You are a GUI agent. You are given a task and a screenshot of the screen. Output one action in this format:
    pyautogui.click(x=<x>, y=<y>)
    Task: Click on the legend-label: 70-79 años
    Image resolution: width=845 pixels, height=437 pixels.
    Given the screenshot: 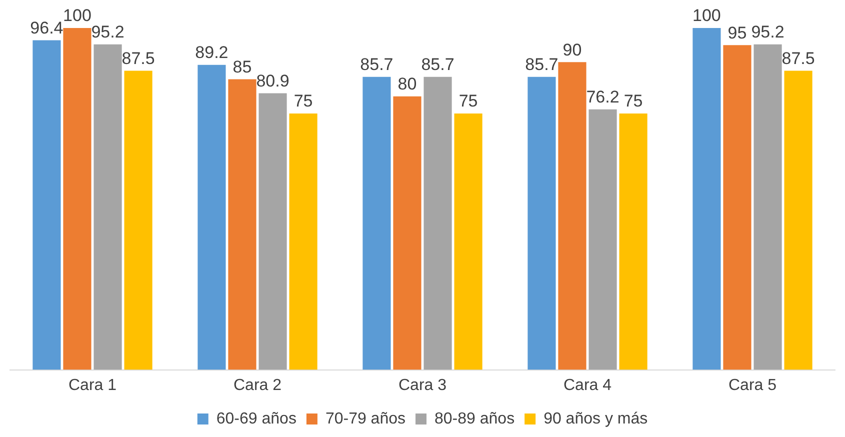 What is the action you would take?
    pyautogui.click(x=365, y=419)
    